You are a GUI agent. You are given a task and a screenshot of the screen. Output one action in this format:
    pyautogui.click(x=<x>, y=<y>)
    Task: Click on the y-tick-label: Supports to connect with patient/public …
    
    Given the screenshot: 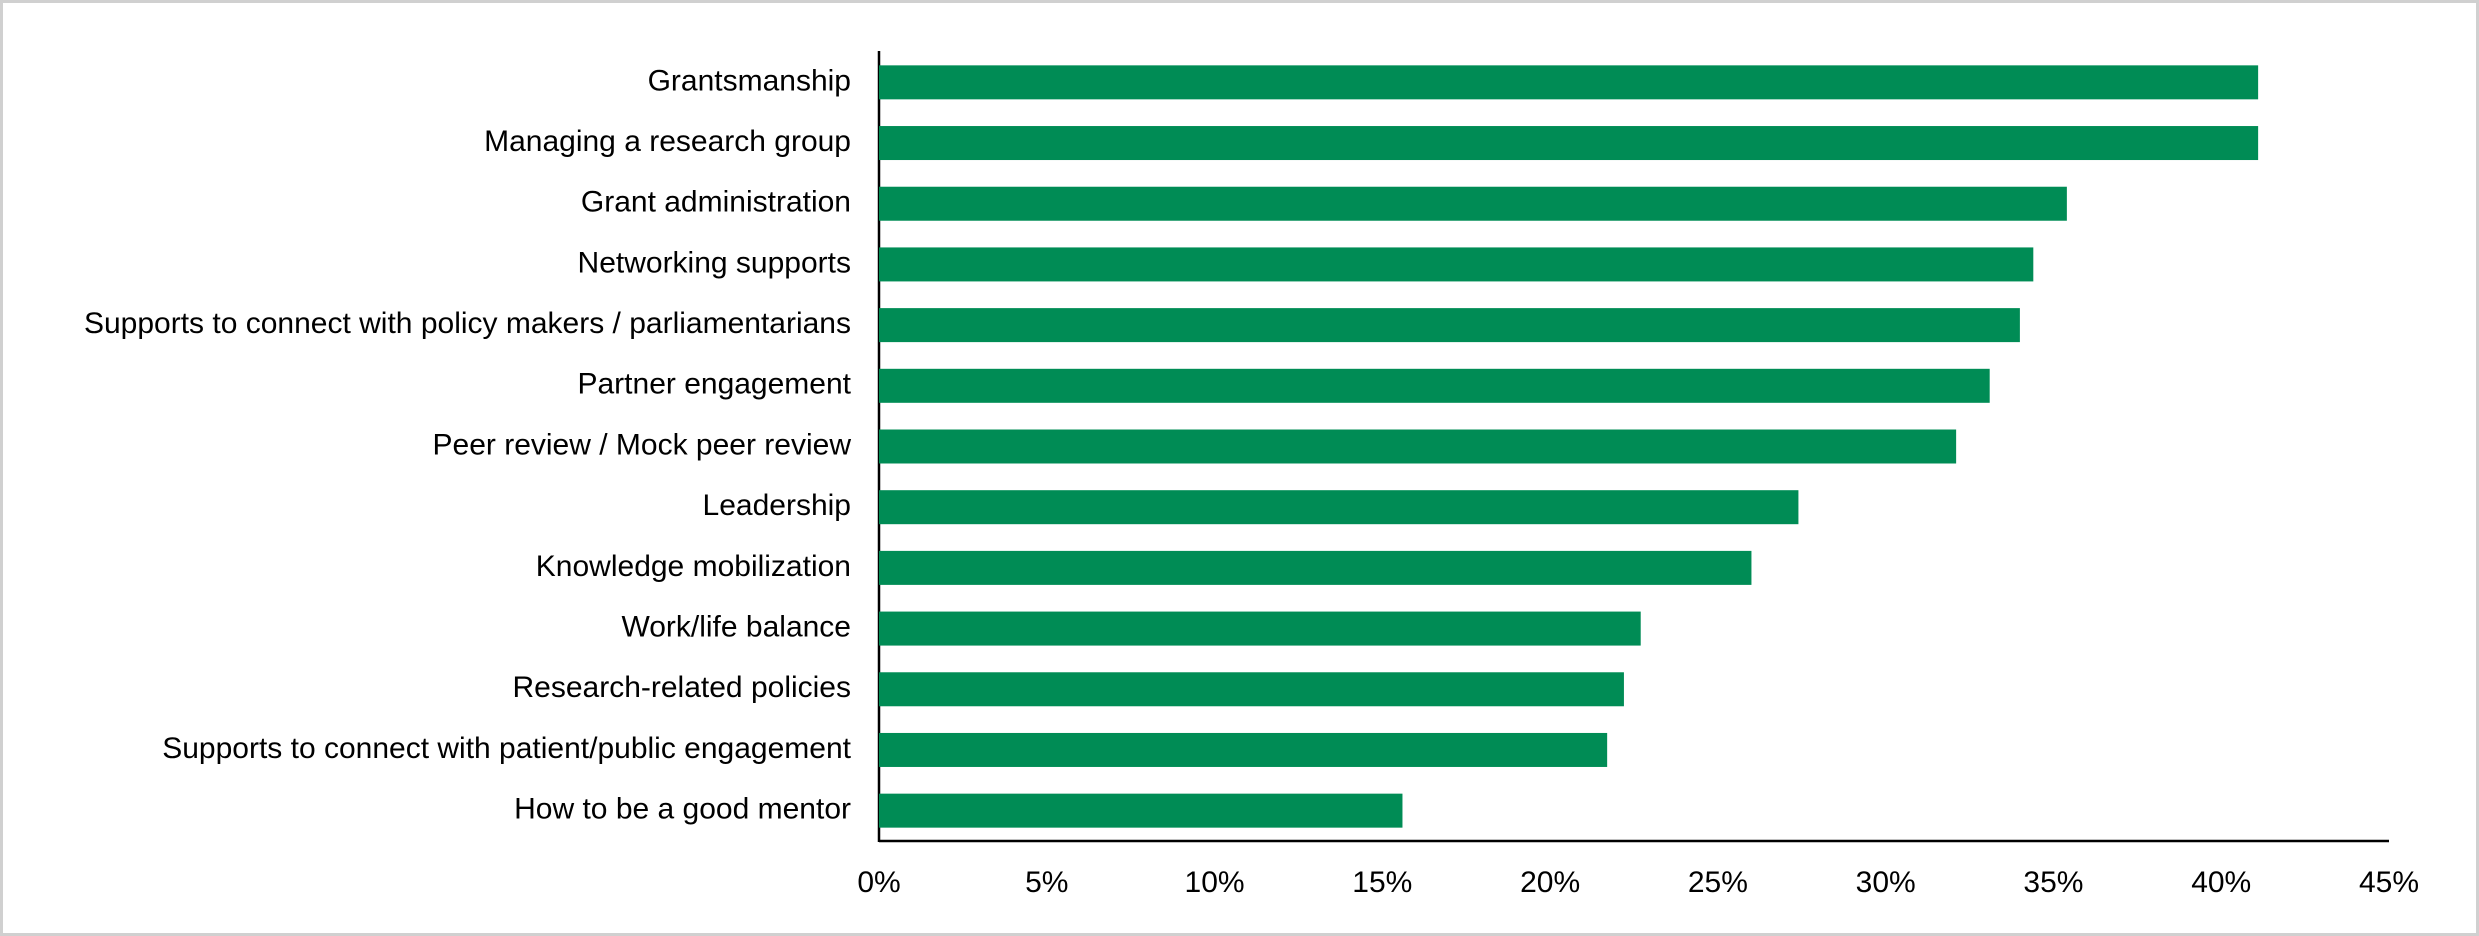 What is the action you would take?
    pyautogui.click(x=506, y=748)
    